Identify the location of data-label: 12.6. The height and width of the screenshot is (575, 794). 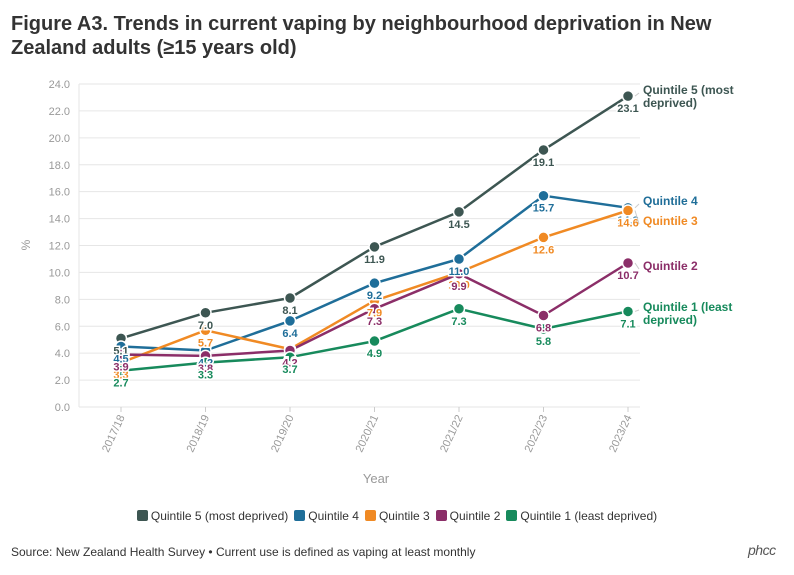
(543, 250).